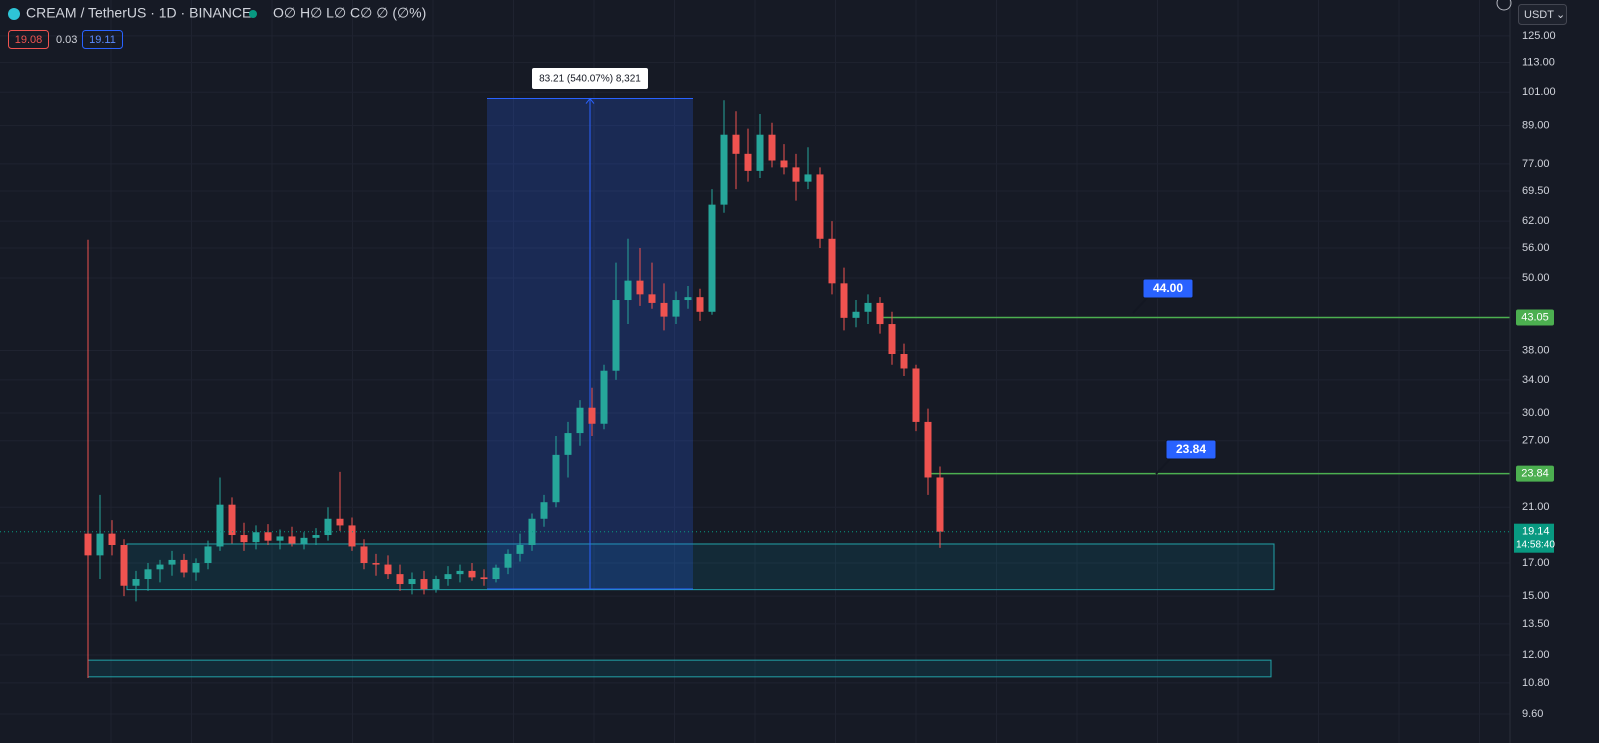 The image size is (1599, 743). I want to click on y-tick-label: 27.00, so click(1536, 441).